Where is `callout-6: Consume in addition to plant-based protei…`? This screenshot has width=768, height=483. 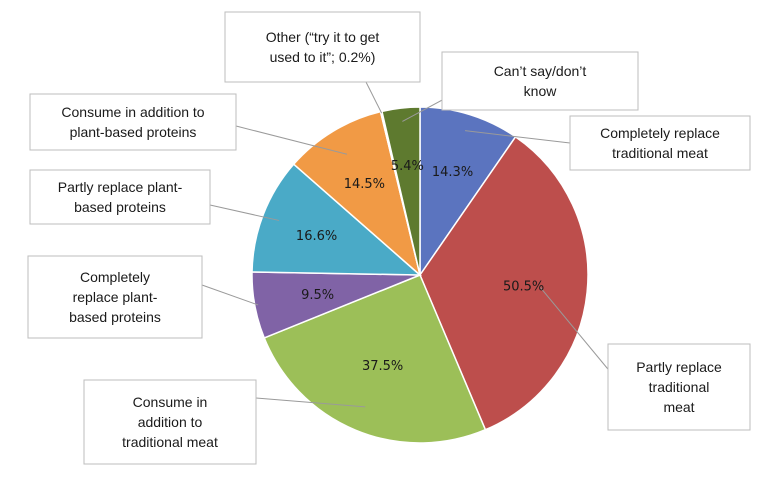
callout-6: Consume in addition to plant-based protei… is located at coordinates (133, 122).